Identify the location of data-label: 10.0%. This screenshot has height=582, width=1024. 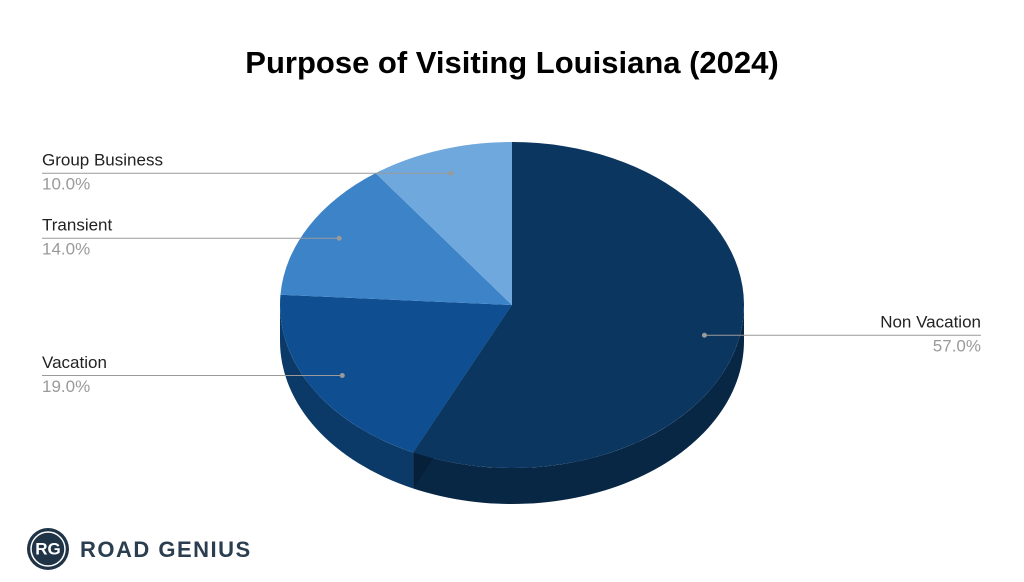
(66, 184).